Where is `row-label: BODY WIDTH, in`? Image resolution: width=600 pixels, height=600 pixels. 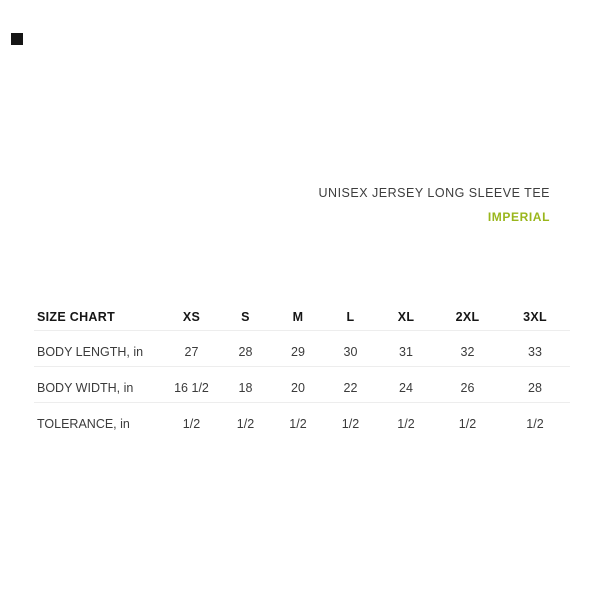 row-label: BODY WIDTH, in is located at coordinates (99, 384).